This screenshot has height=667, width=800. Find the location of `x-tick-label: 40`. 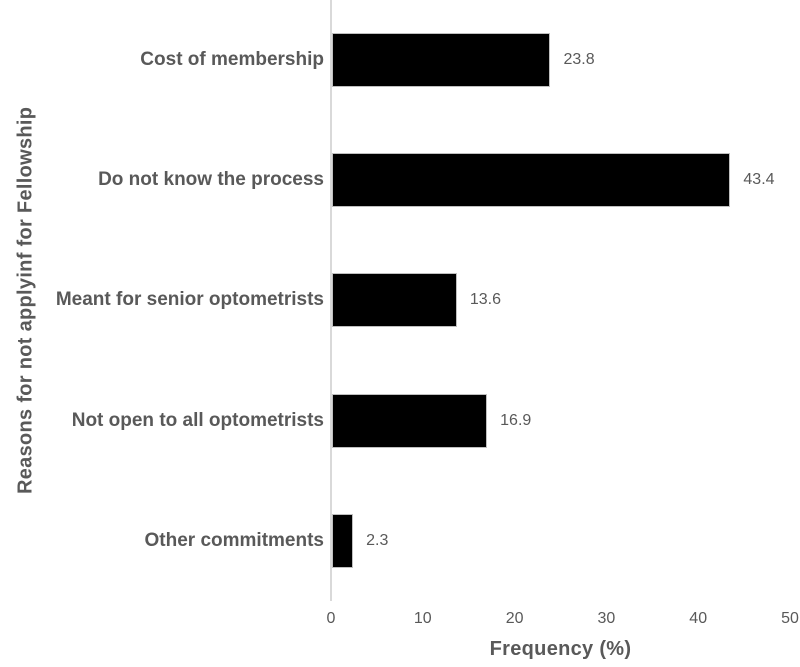

x-tick-label: 40 is located at coordinates (698, 618).